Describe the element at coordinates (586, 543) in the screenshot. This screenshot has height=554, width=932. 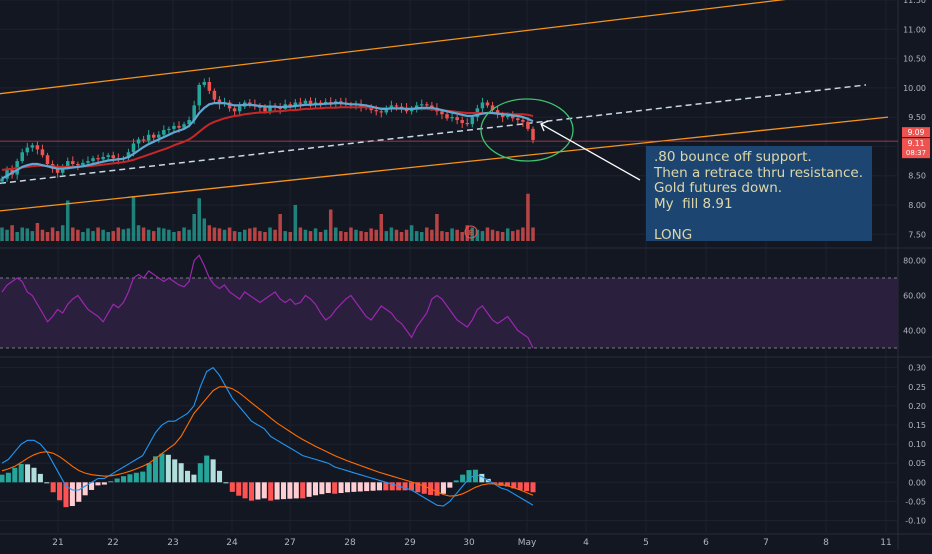
I see `time-axis-label: 4` at that location.